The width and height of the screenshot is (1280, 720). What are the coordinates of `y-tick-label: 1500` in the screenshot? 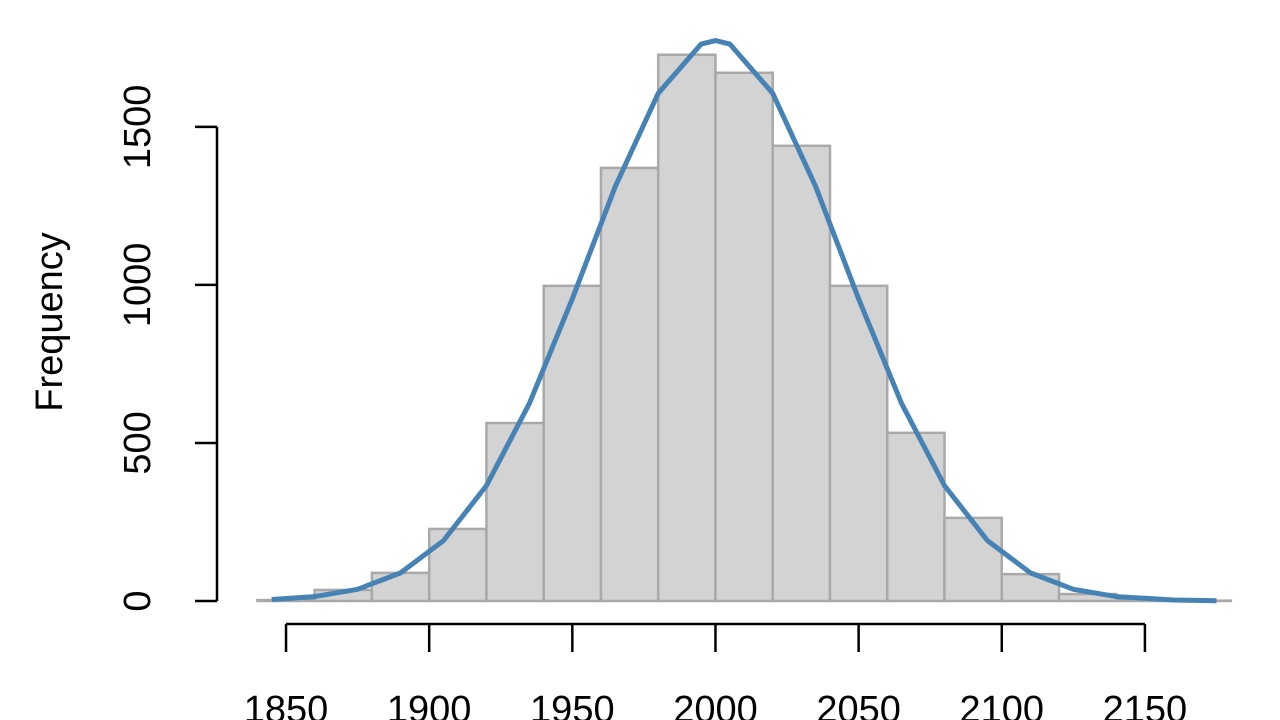 It's located at (138, 127).